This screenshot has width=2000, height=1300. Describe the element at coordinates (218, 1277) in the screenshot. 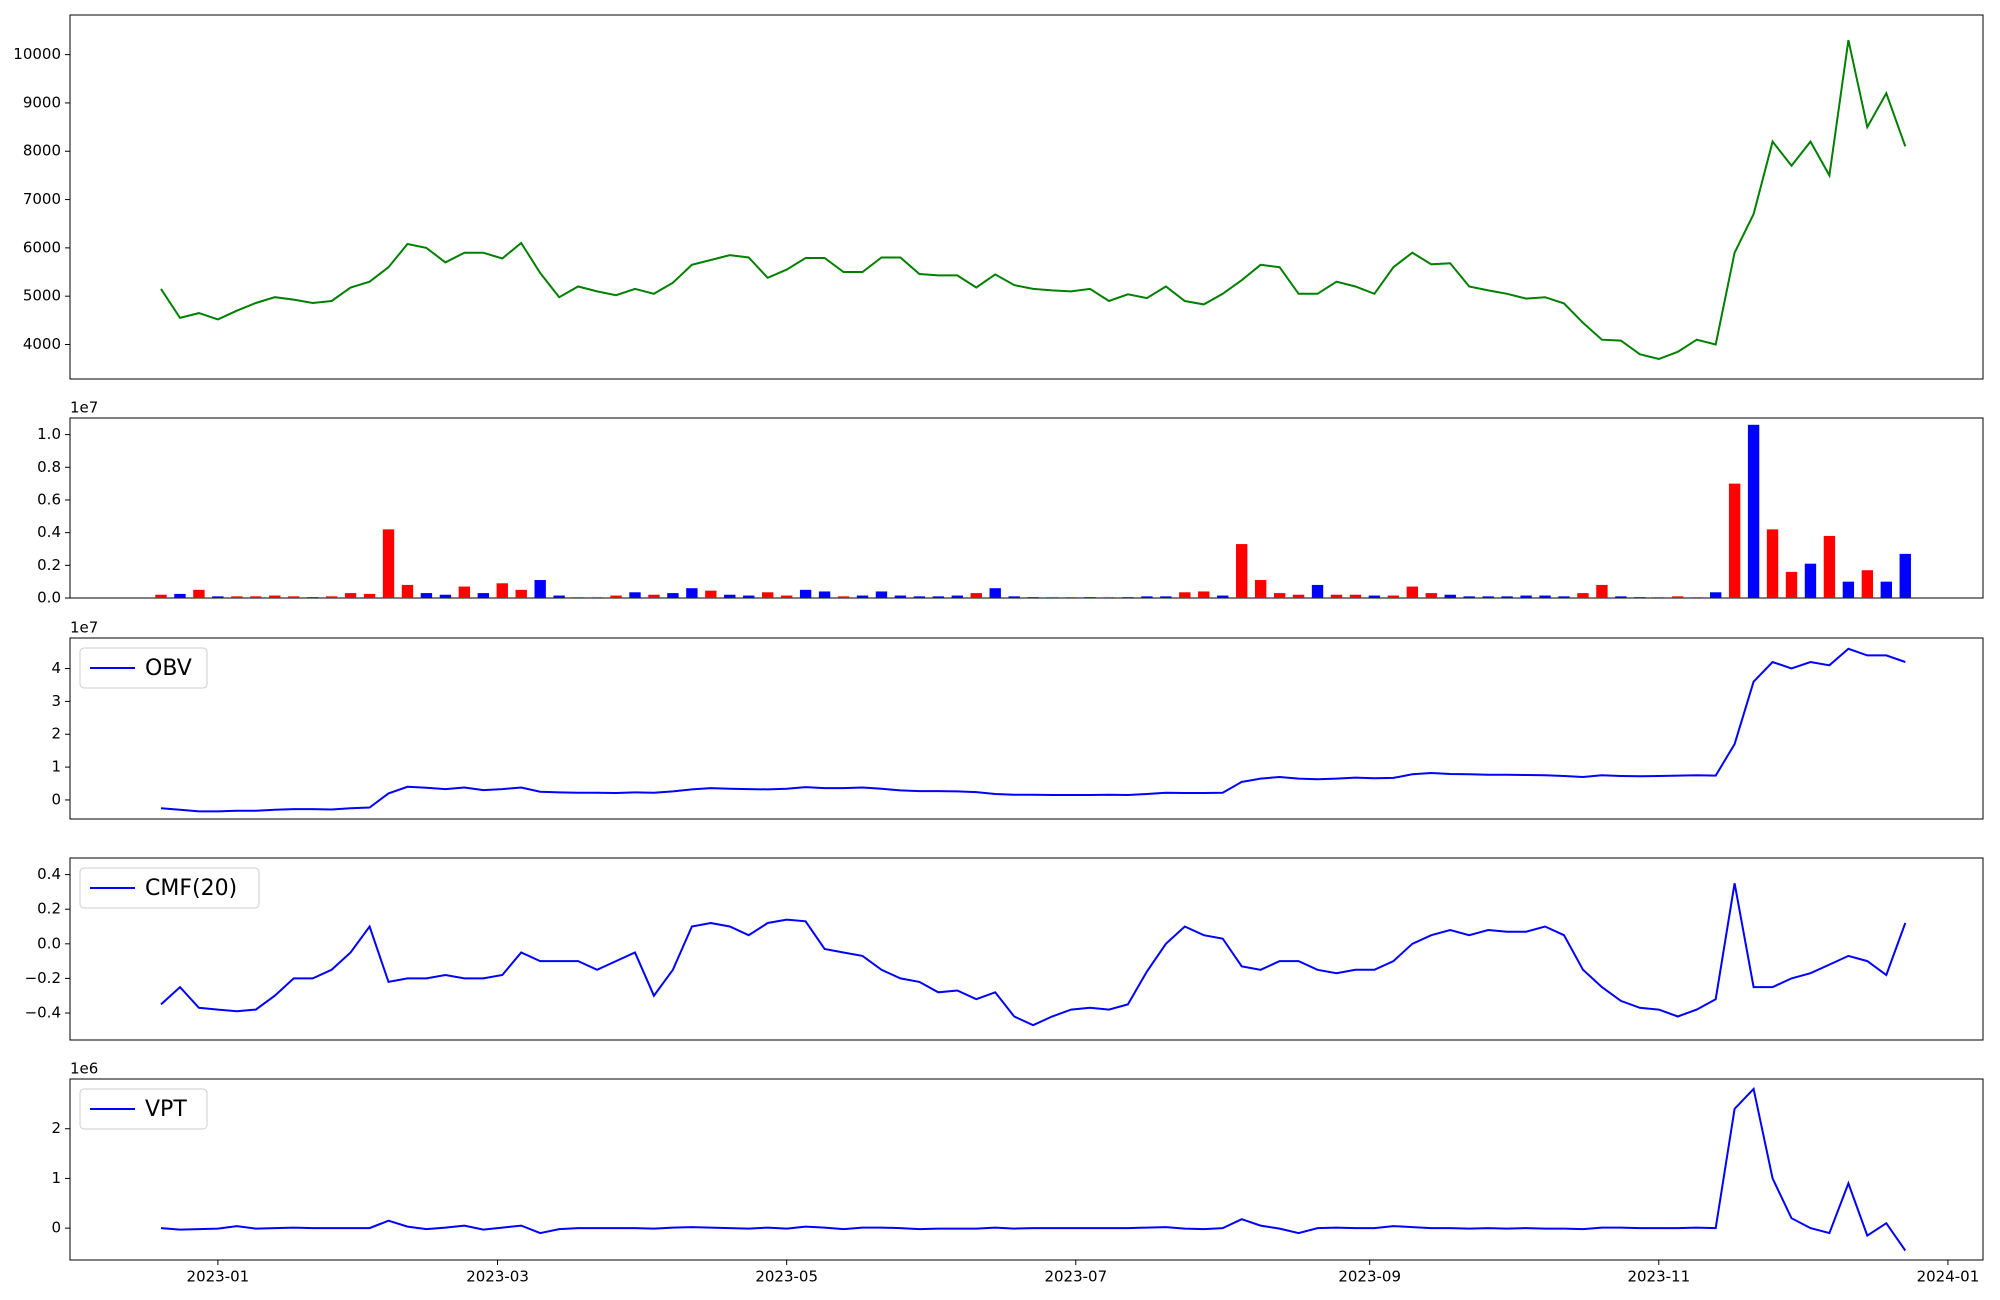

I see `x-tick-label: 2023-01` at that location.